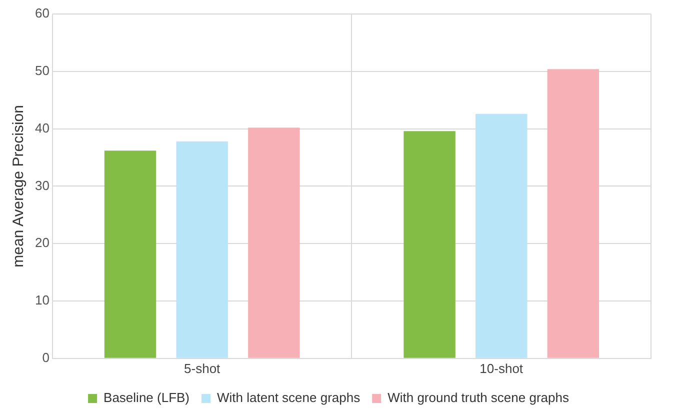 The image size is (673, 419). Describe the element at coordinates (502, 368) in the screenshot. I see `x-tick-label: 10-shot` at that location.